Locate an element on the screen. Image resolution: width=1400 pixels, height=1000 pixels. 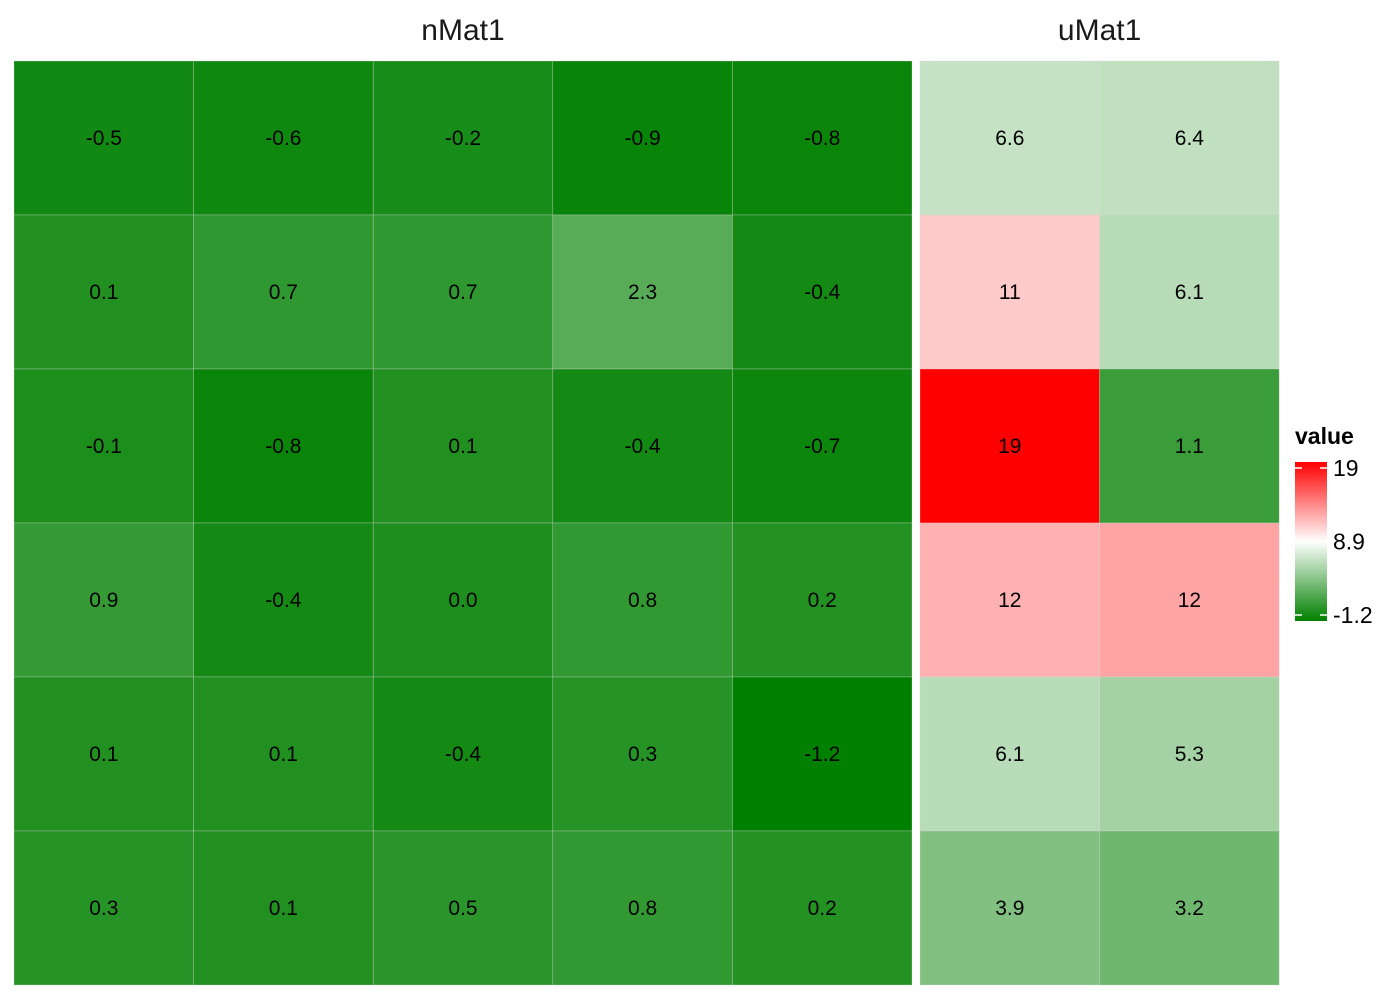
cell-label: -0.7 is located at coordinates (822, 446).